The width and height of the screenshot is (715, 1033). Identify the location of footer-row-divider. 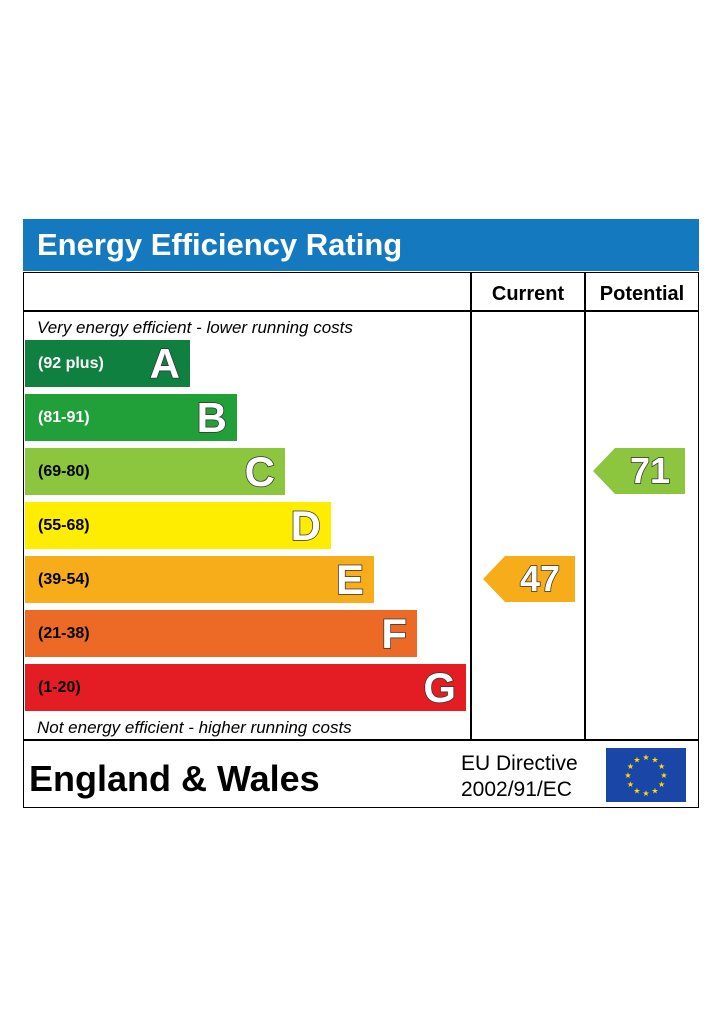
(361, 740).